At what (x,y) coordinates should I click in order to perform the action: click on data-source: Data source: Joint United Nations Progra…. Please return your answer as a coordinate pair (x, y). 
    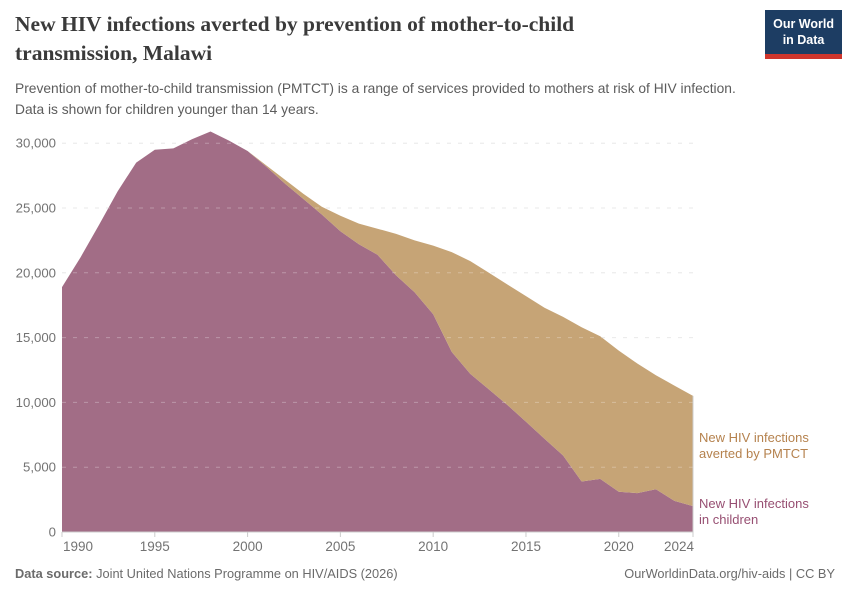
    Looking at the image, I should click on (206, 573).